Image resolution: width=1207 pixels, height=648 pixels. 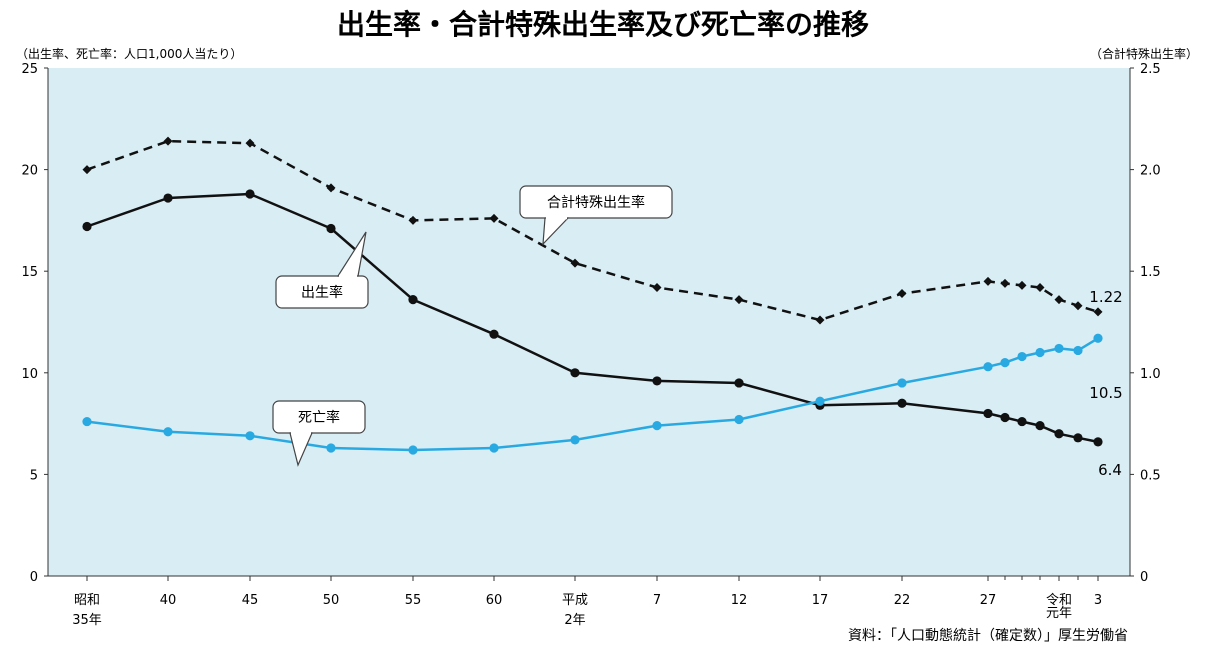 What do you see at coordinates (988, 600) in the screenshot?
I see `x-tick-label: 27` at bounding box center [988, 600].